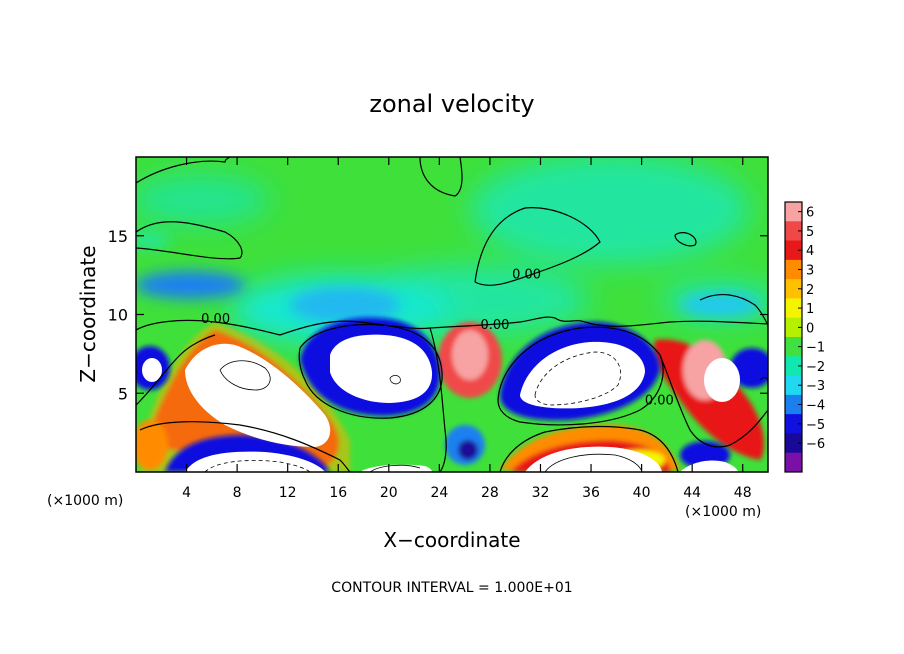  What do you see at coordinates (381, 368) in the screenshot?
I see `core-center` at bounding box center [381, 368].